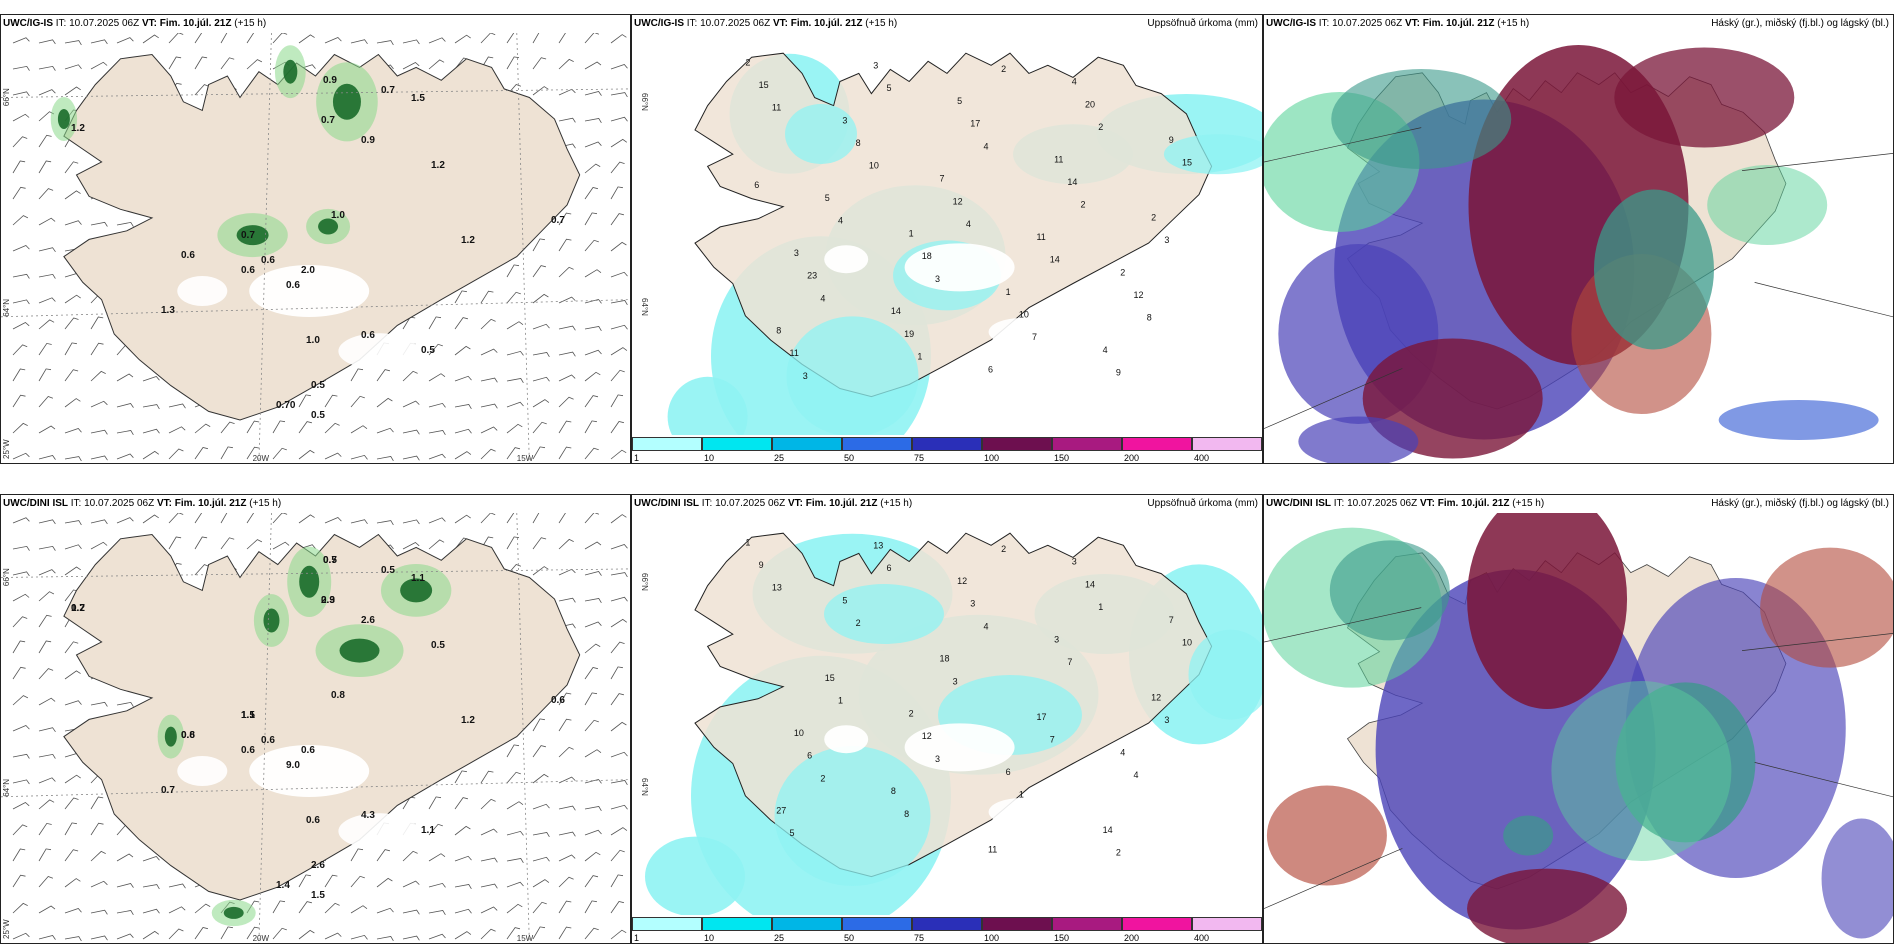 The height and width of the screenshot is (950, 1900). What do you see at coordinates (1547, 905) in the screenshot?
I see `low-cloud` at bounding box center [1547, 905].